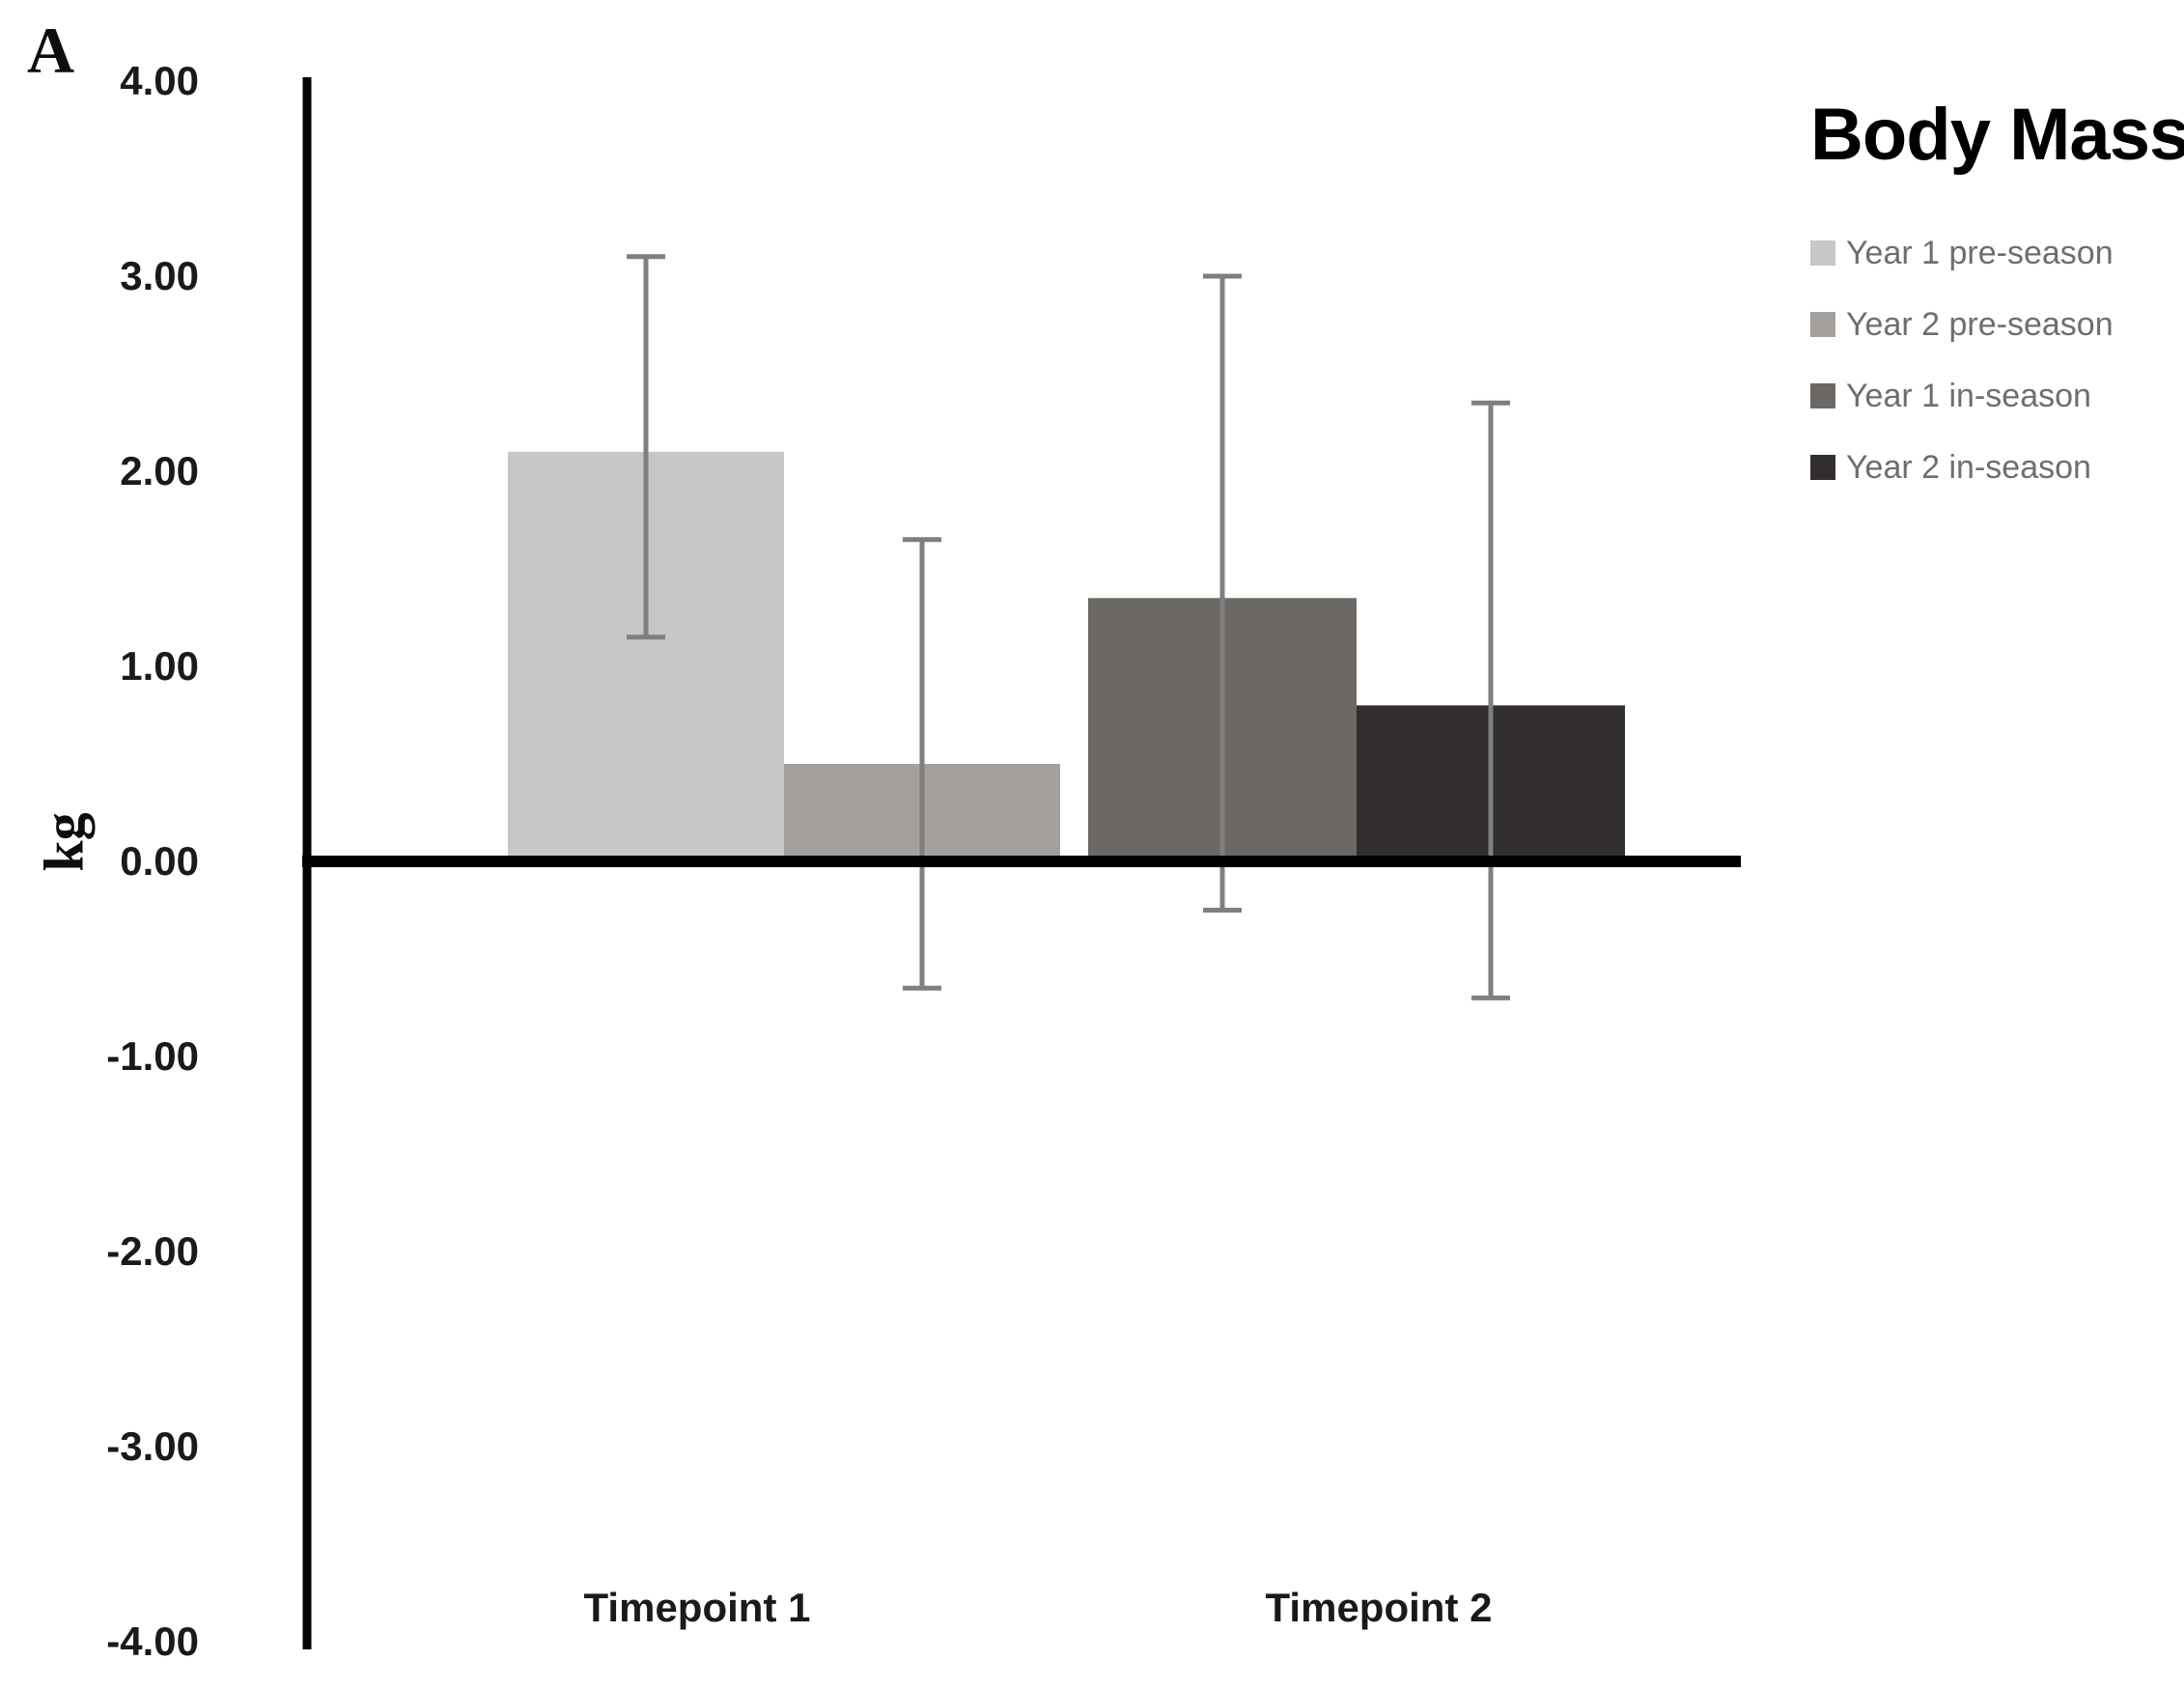 This screenshot has width=2184, height=1689. What do you see at coordinates (1823, 253) in the screenshot?
I see `legend-swatch-year1-preseason` at bounding box center [1823, 253].